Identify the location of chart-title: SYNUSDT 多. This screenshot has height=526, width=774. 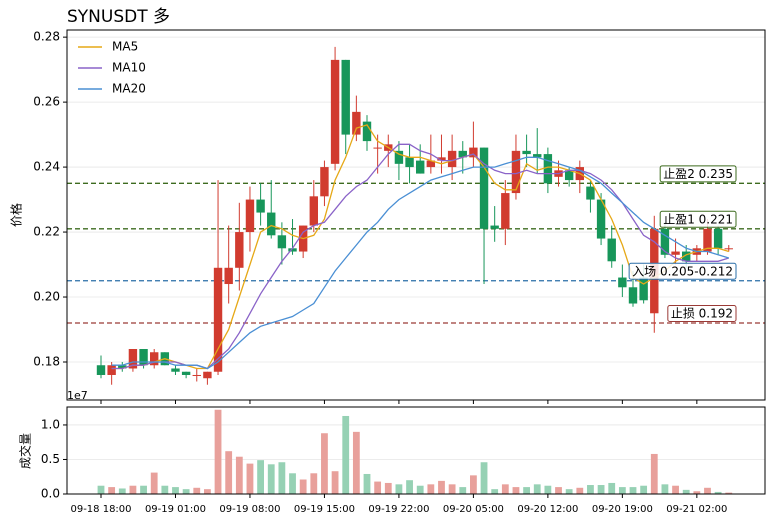
(118, 17).